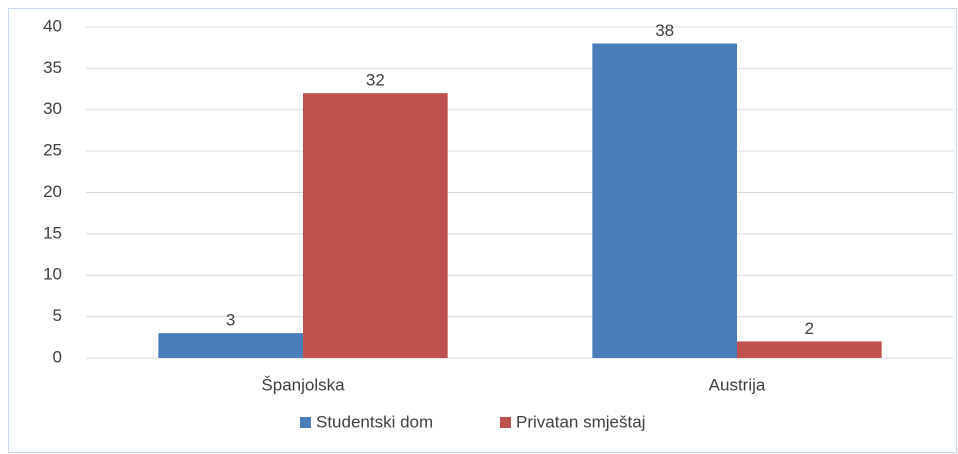 The image size is (958, 454). I want to click on data-label: 2, so click(809, 328).